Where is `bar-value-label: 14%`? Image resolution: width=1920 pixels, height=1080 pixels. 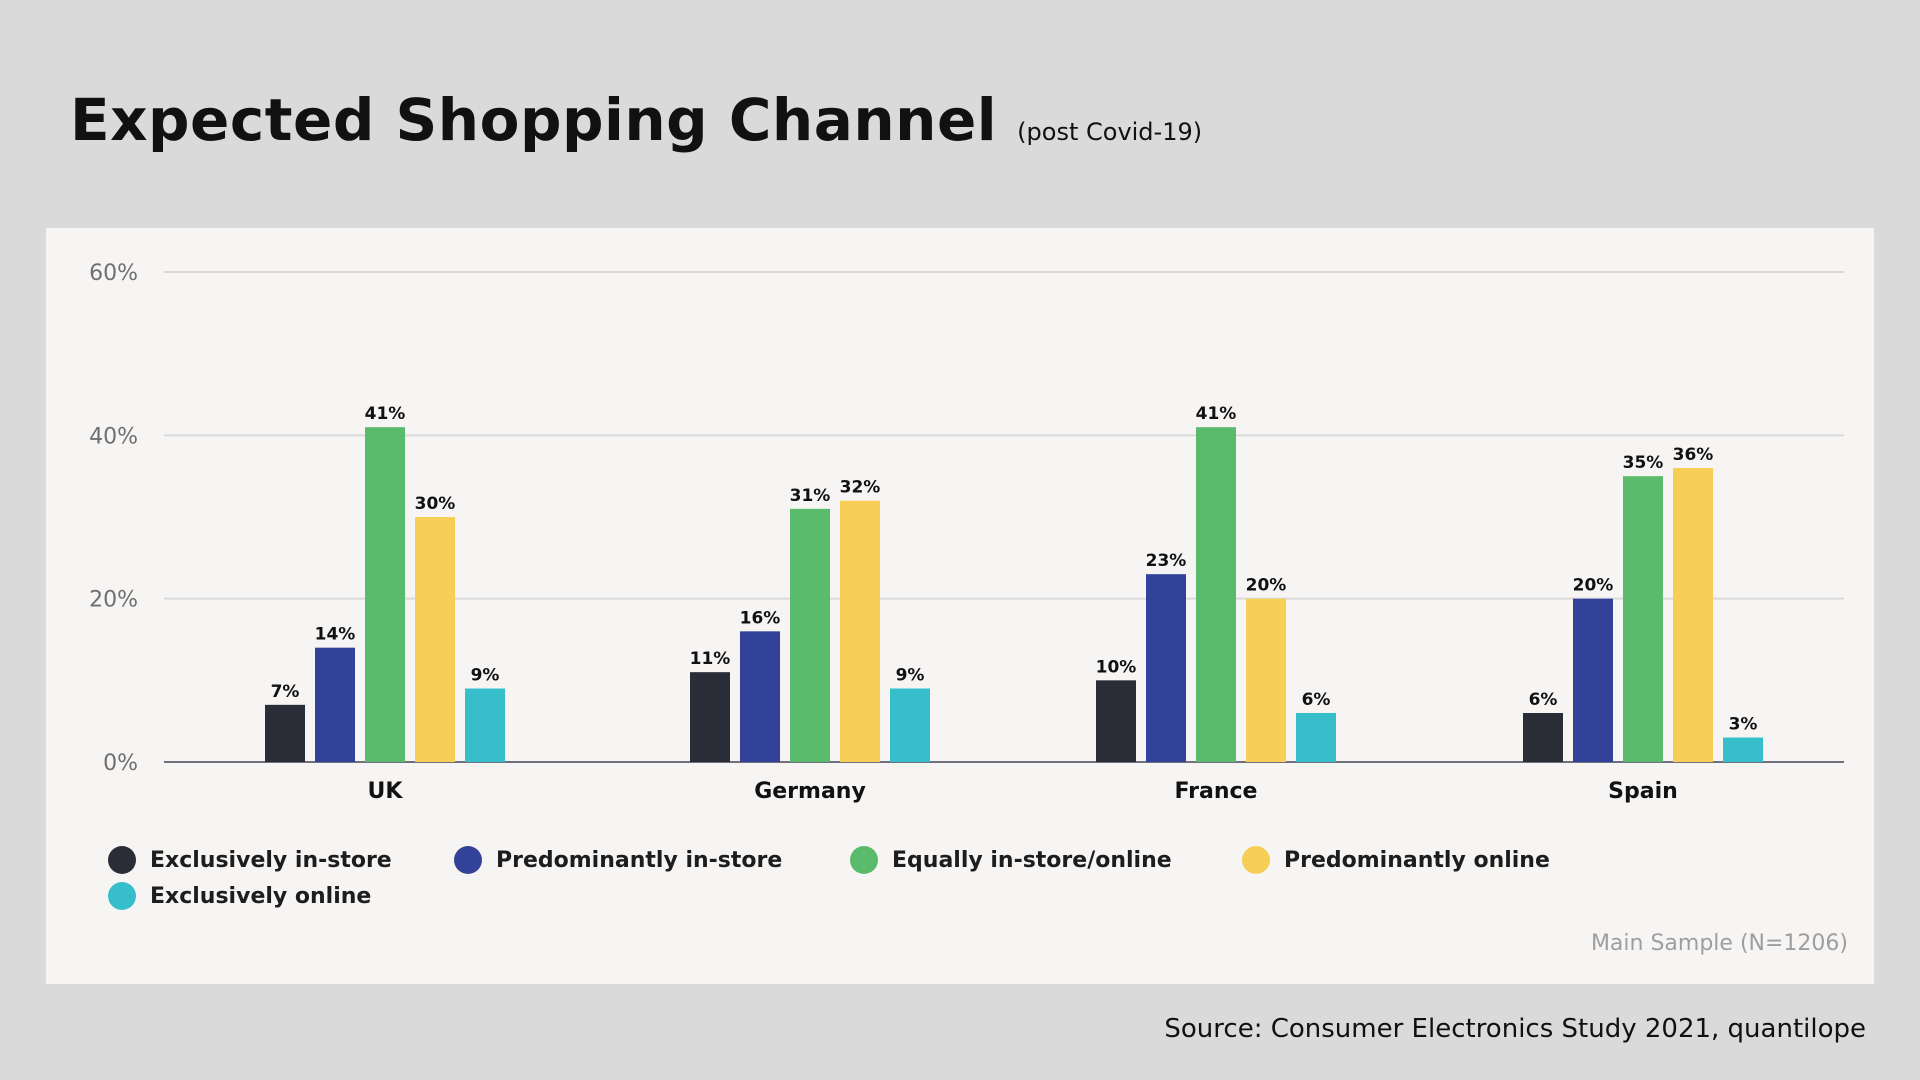 bar-value-label: 14% is located at coordinates (335, 635).